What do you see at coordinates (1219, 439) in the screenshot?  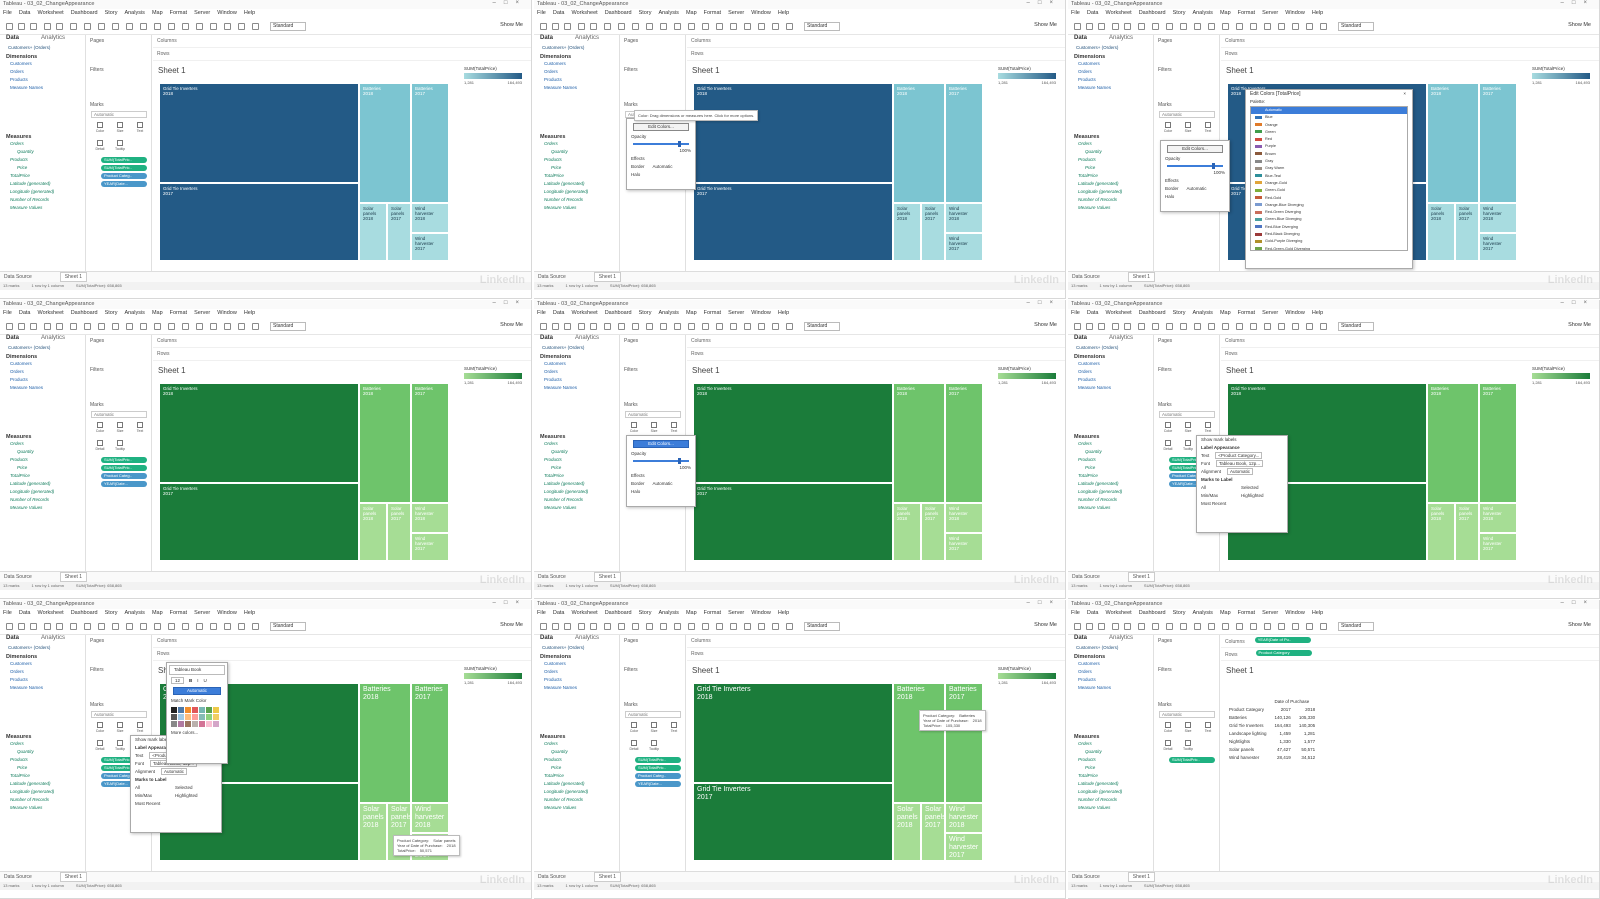 I see `show-labels-checkbox: Show mark labels` at bounding box center [1219, 439].